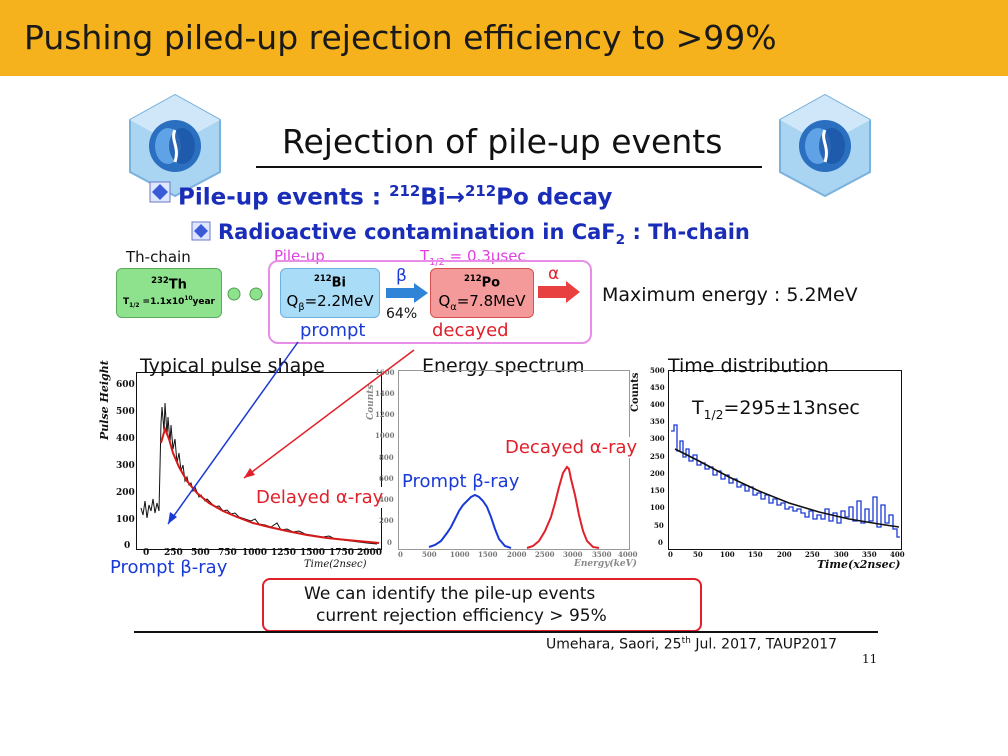  What do you see at coordinates (628, 554) in the screenshot?
I see `energy-xtick: 4000` at bounding box center [628, 554].